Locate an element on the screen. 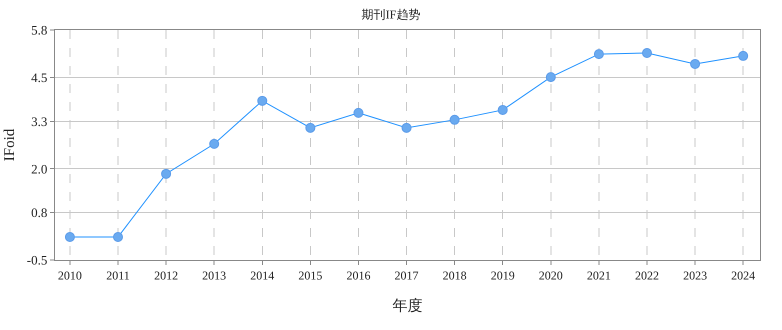  x-tick-label: 2012 is located at coordinates (166, 275).